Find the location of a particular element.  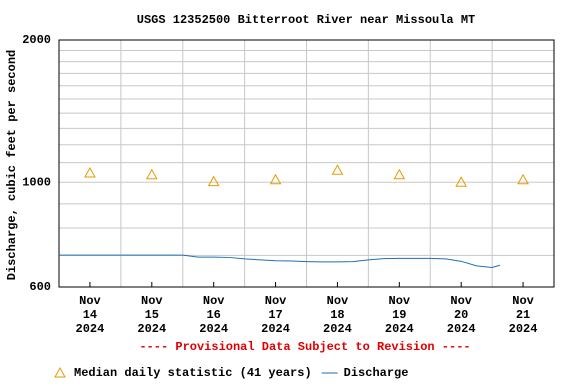

y-axis-label: Discharge, cubic feet per second is located at coordinates (12, 165).